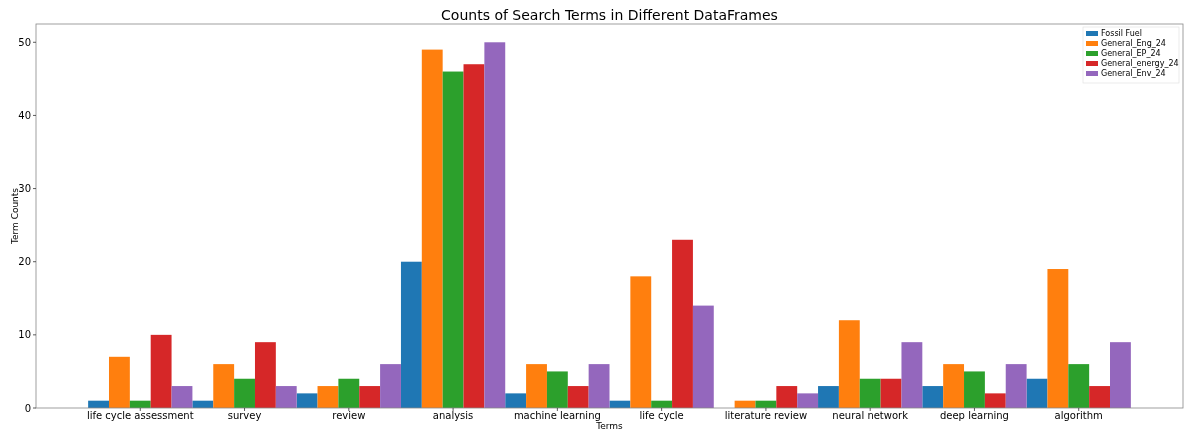 This screenshot has height=430, width=1194. Describe the element at coordinates (1131, 53) in the screenshot. I see `legend-label: General_EP_24` at that location.